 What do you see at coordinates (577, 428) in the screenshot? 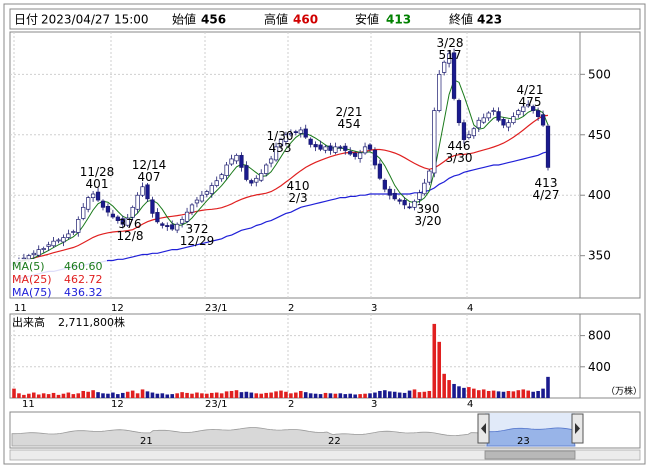
I see `navigator-right-handle` at bounding box center [577, 428].